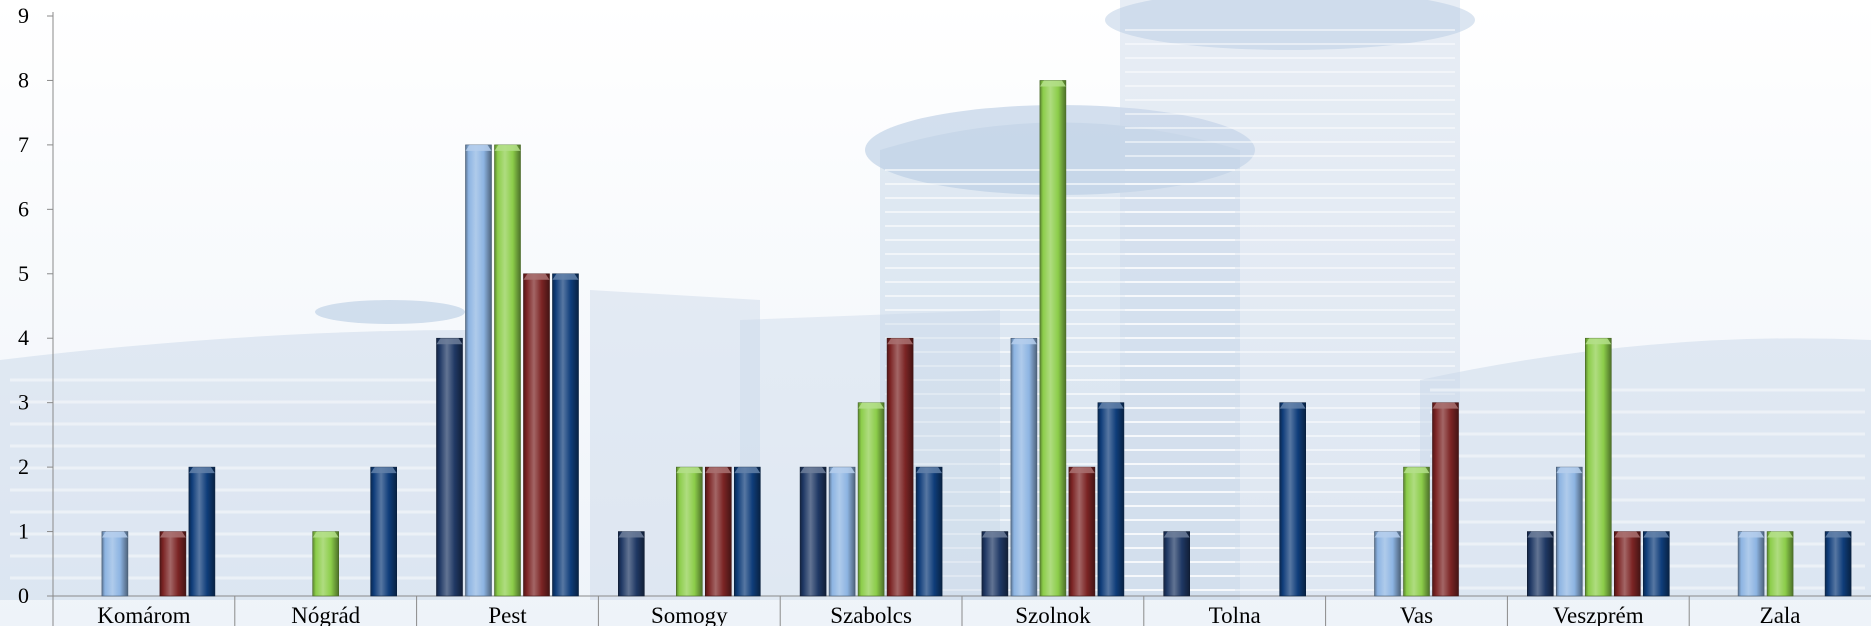 This screenshot has height=631, width=1871. I want to click on bar-zala-s2, so click(1751, 564).